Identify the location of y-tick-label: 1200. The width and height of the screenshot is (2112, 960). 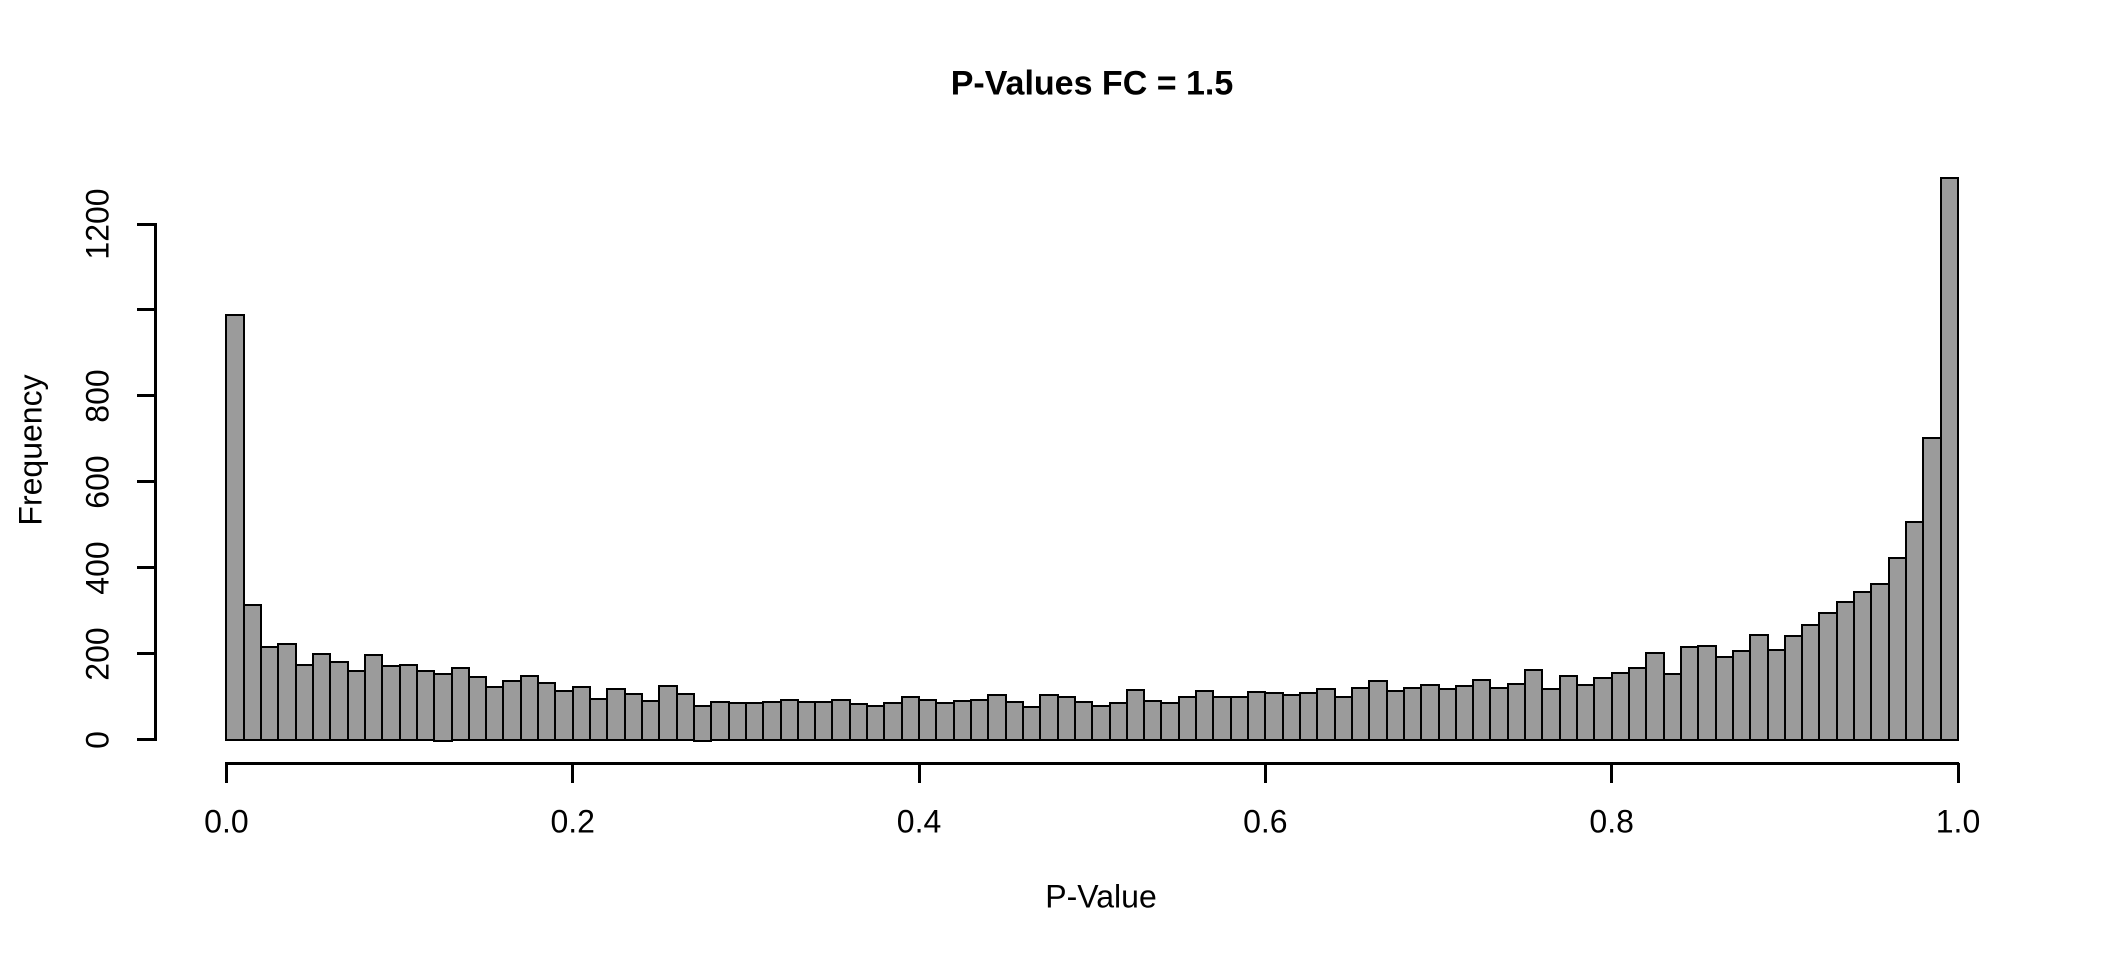
(97, 224).